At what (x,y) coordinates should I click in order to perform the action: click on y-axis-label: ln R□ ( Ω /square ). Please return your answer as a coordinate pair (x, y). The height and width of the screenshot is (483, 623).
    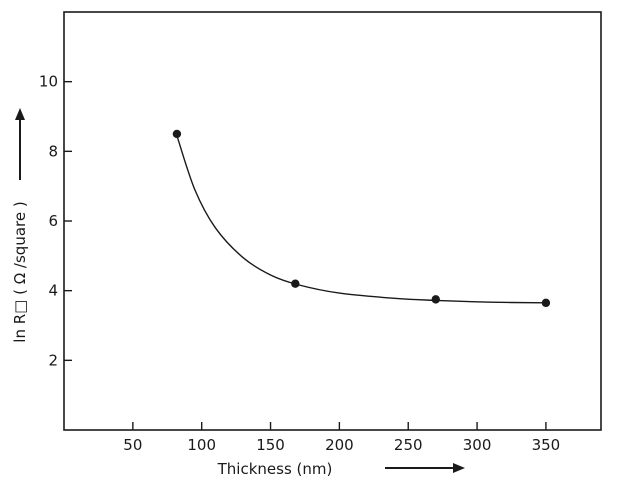
    Looking at the image, I should click on (20, 271).